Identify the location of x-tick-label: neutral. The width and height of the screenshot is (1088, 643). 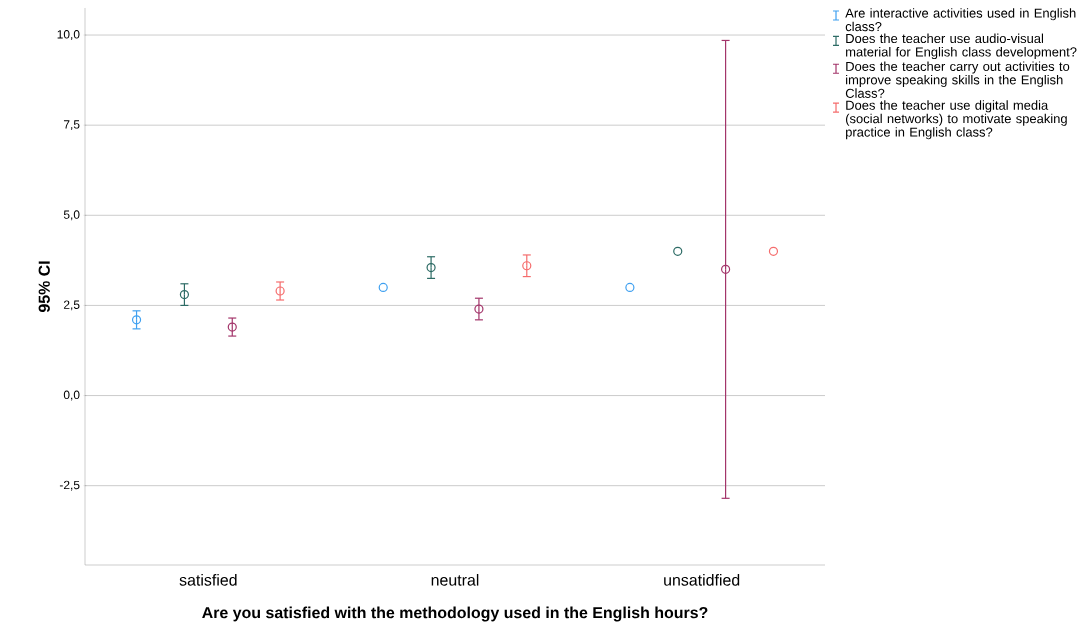
(455, 580).